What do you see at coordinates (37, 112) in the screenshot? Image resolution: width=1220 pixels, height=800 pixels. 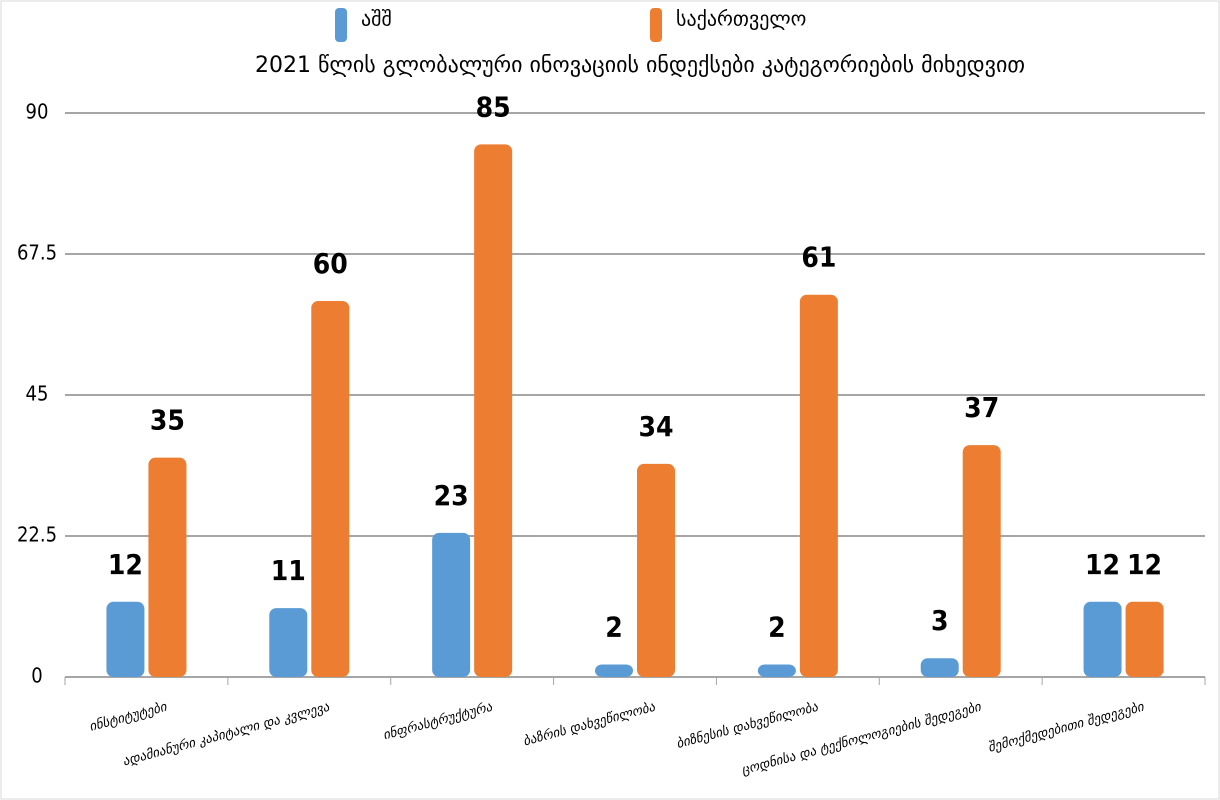 I see `y-tick-label: 90` at bounding box center [37, 112].